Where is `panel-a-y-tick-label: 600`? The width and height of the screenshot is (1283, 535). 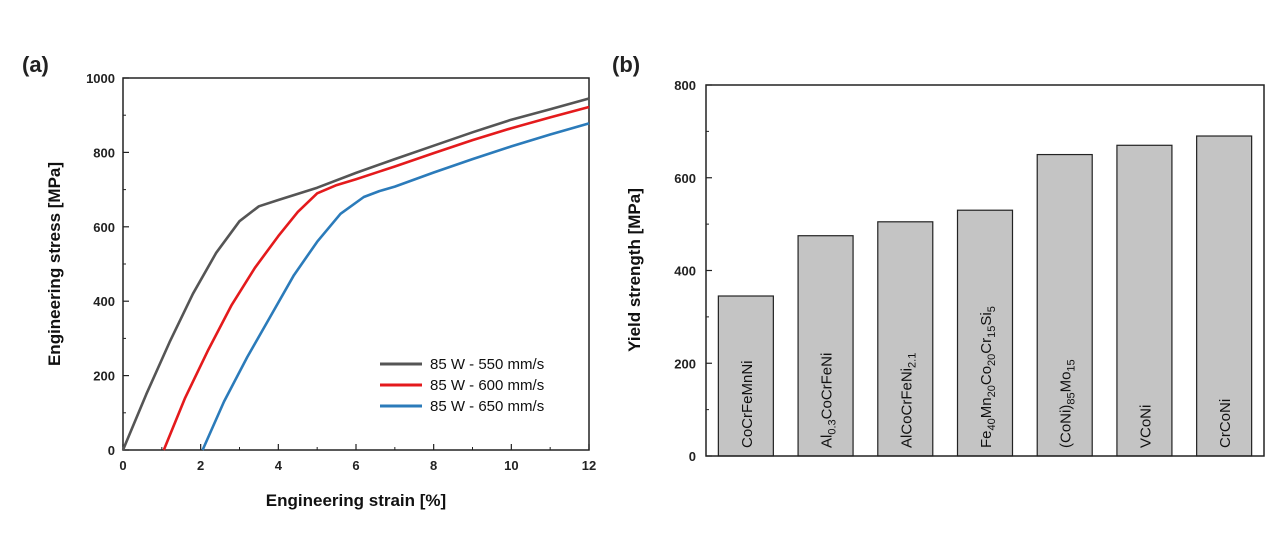 panel-a-y-tick-label: 600 is located at coordinates (104, 227).